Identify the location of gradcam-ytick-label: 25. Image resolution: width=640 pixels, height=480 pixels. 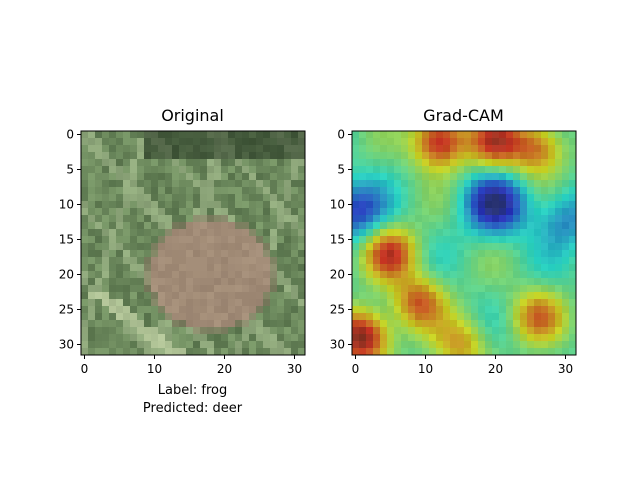
(337, 310).